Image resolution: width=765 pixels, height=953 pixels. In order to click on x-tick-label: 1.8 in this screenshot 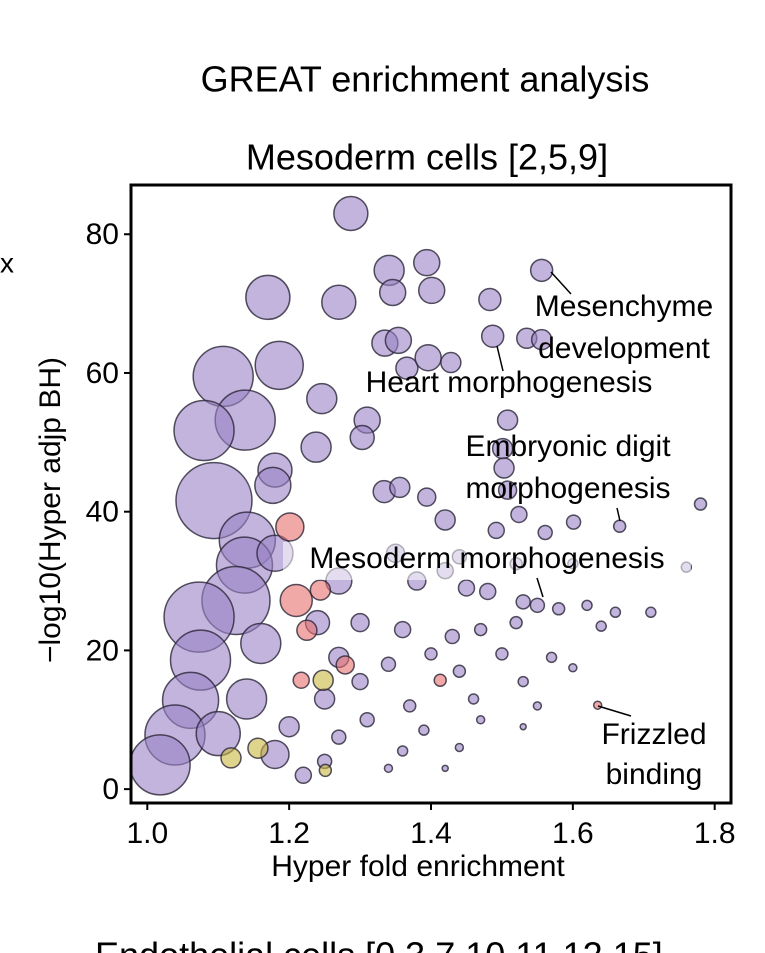, I will do `click(715, 833)`.